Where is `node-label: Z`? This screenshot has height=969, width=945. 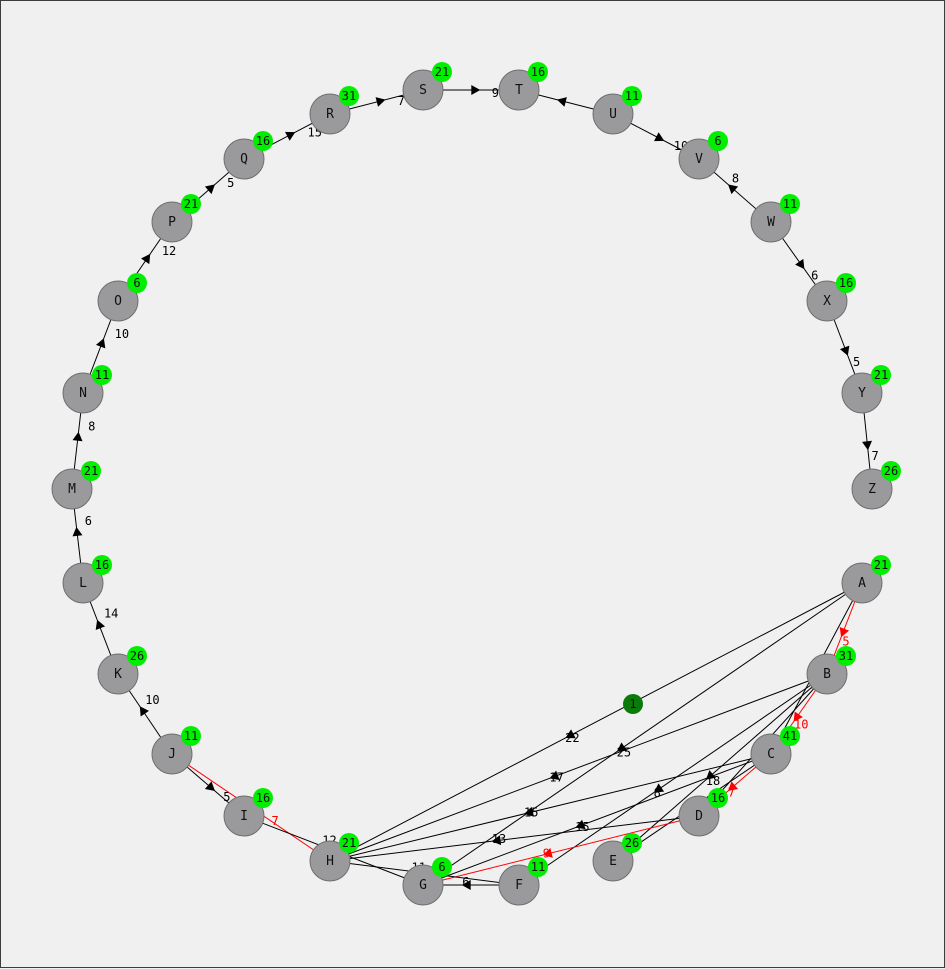 node-label: Z is located at coordinates (872, 489).